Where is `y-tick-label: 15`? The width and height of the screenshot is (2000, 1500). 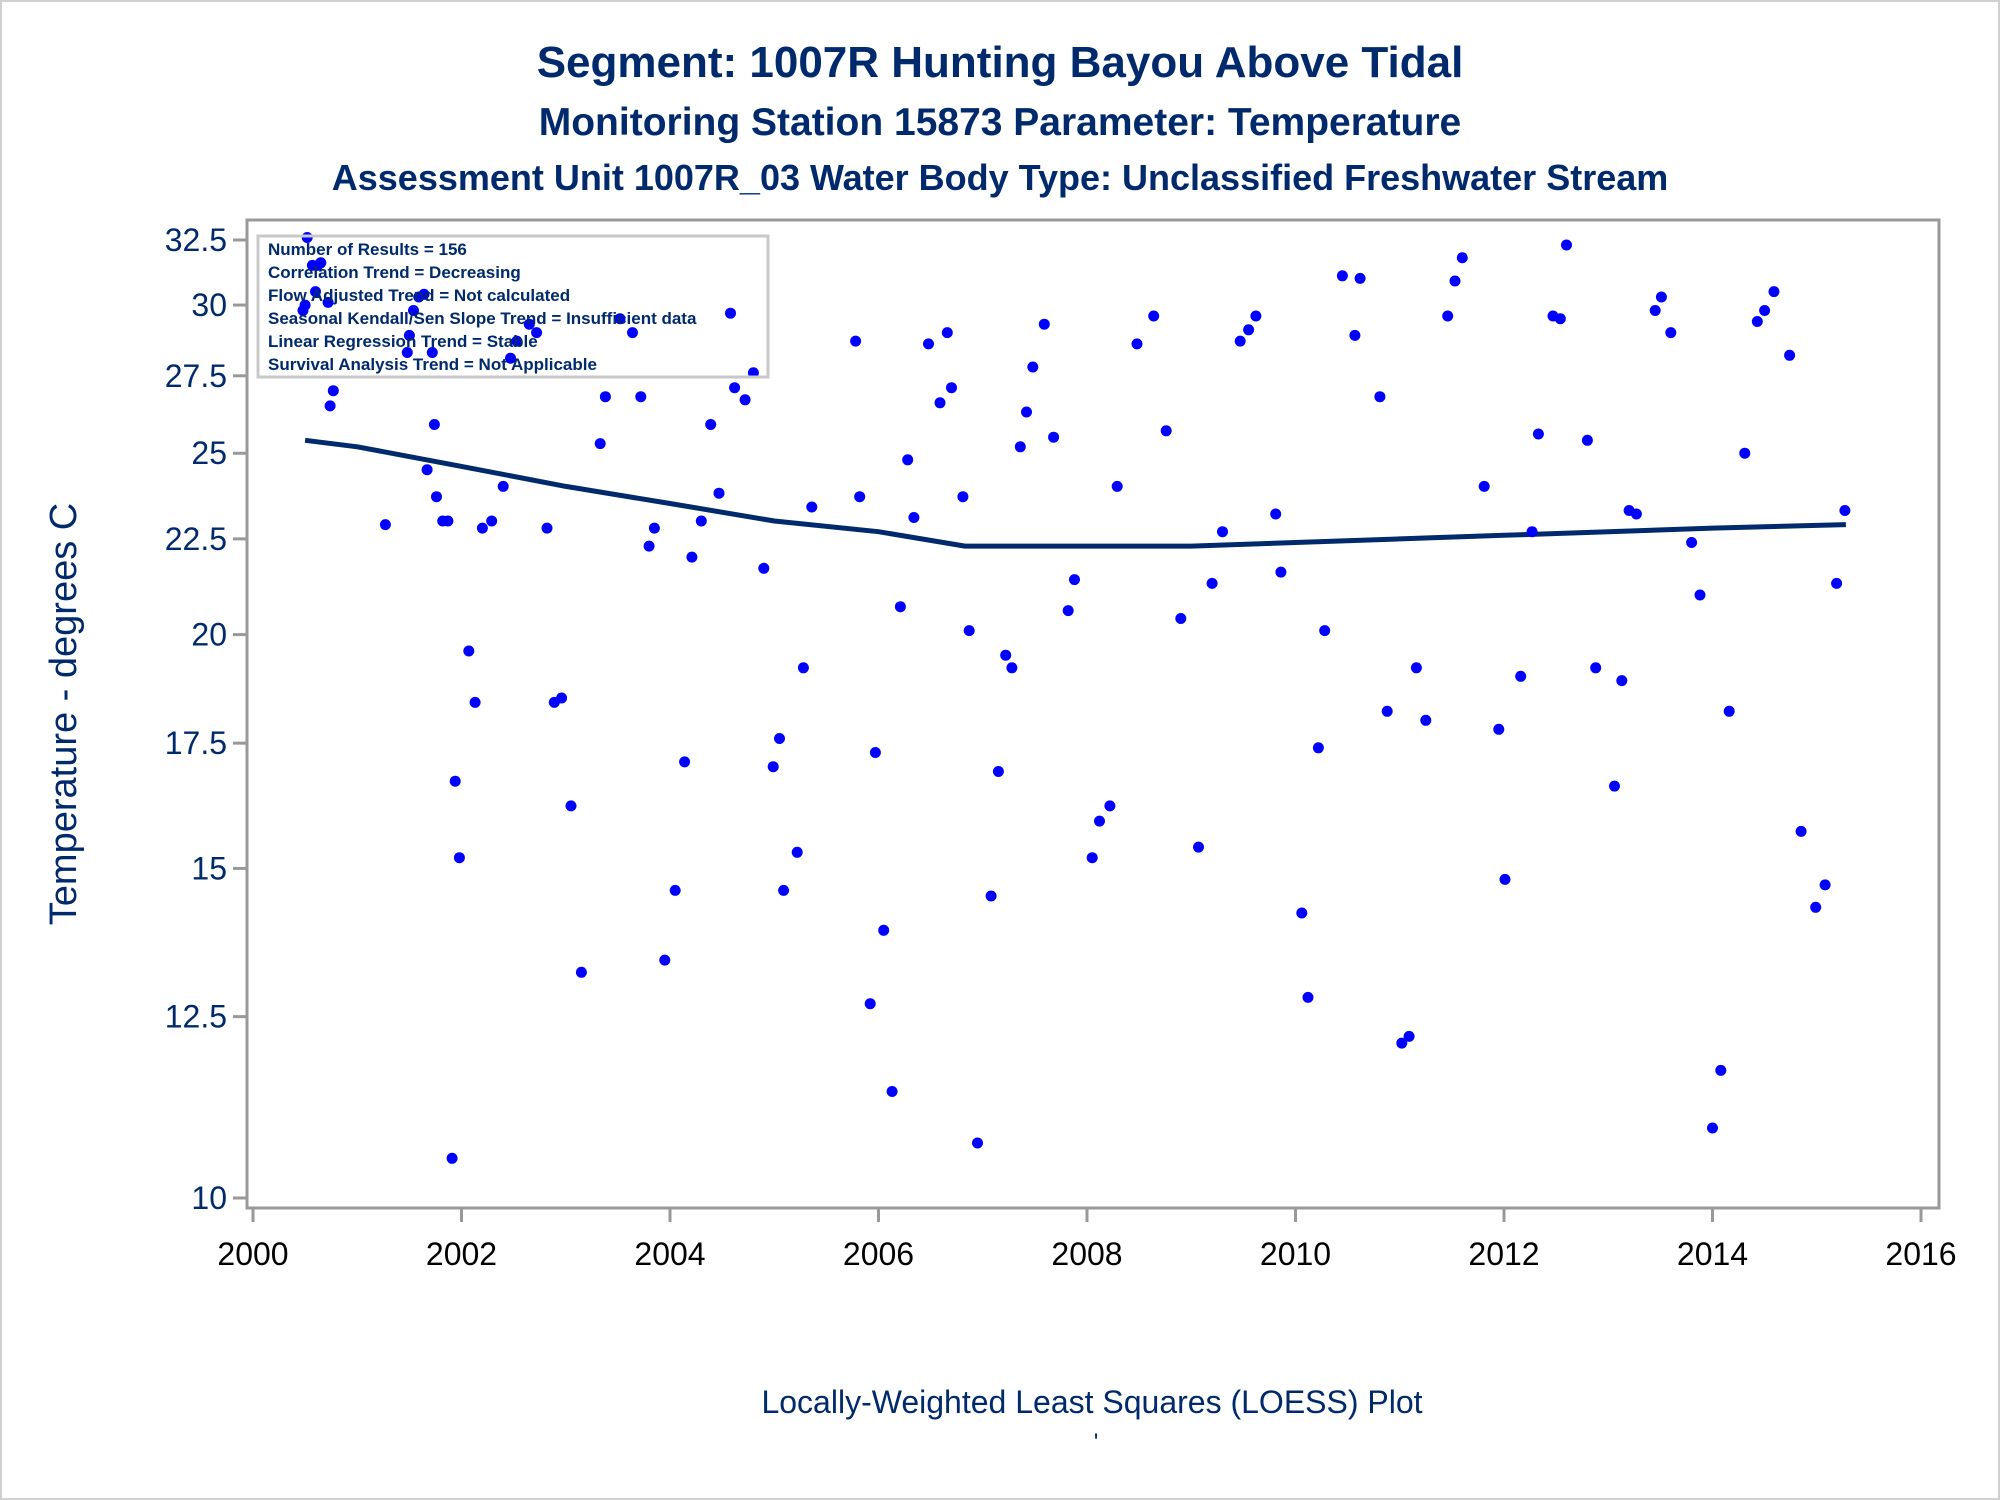 y-tick-label: 15 is located at coordinates (209, 868).